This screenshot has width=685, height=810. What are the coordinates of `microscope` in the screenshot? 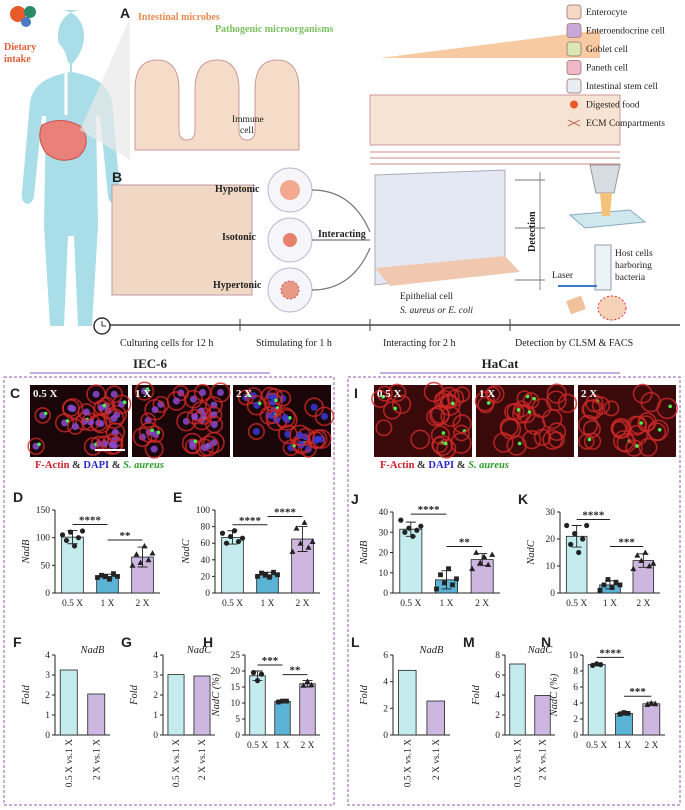 It's located at (605, 179).